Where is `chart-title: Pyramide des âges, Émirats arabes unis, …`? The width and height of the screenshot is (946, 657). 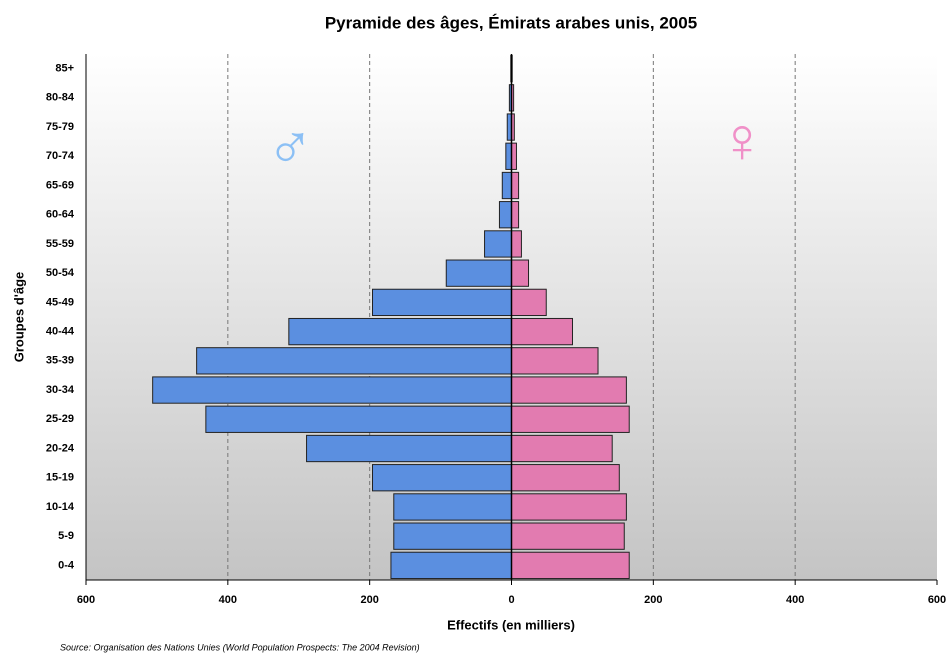 chart-title: Pyramide des âges, Émirats arabes unis, … is located at coordinates (511, 22).